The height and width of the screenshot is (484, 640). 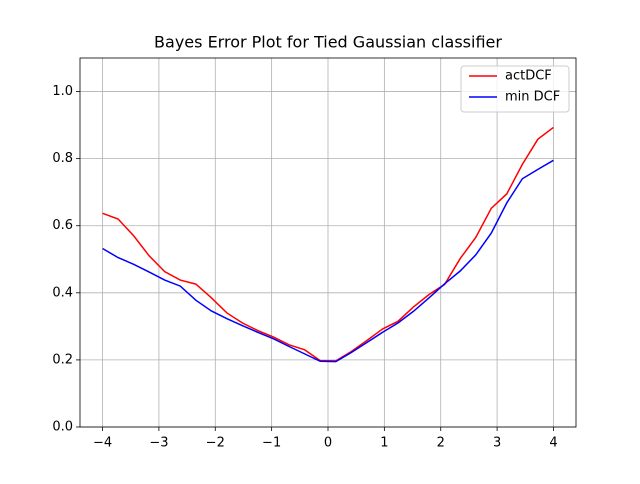 I want to click on x-tick-label: −1, so click(x=271, y=443).